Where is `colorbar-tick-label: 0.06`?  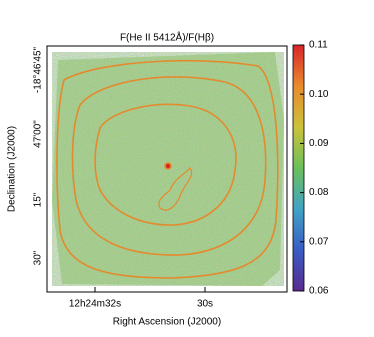
colorbar-tick-label: 0.06 is located at coordinates (319, 291).